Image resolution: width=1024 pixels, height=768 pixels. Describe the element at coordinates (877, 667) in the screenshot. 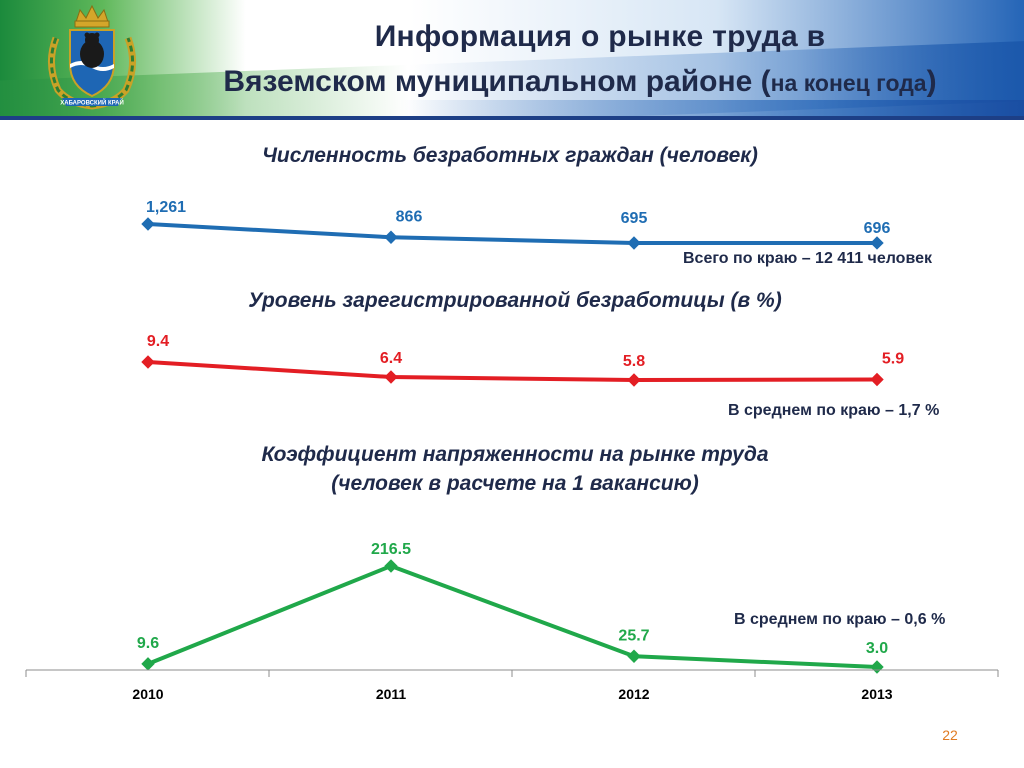

I see `tension-point-2013` at that location.